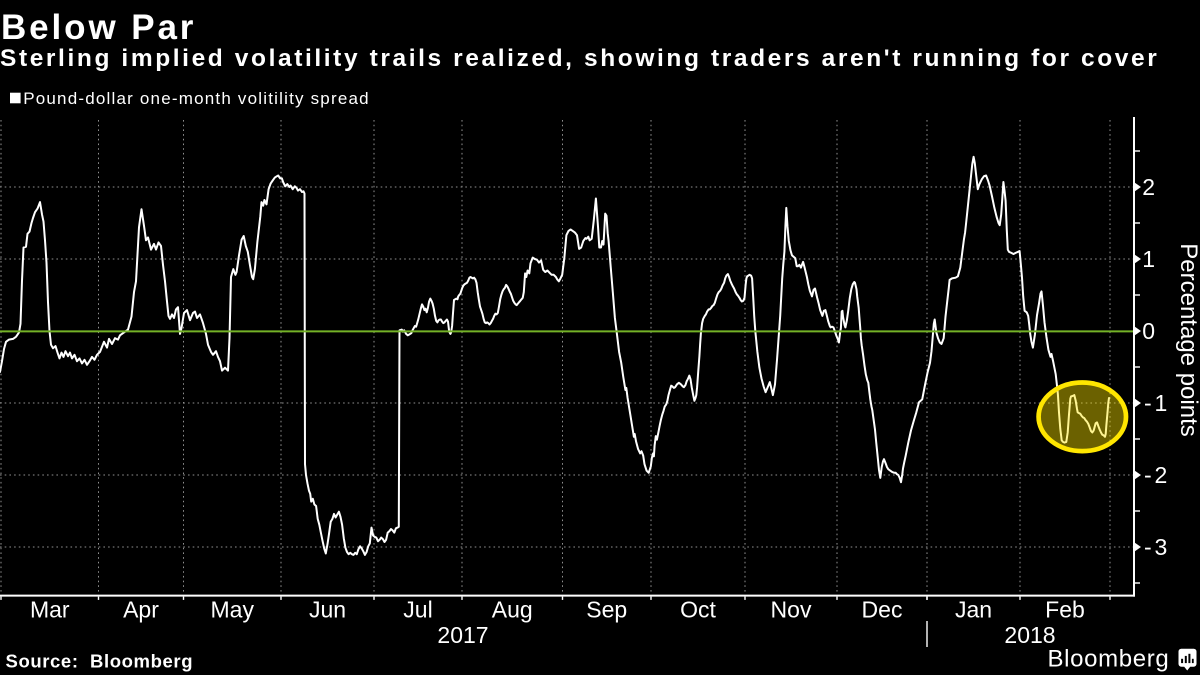 The image size is (1200, 675). Describe the element at coordinates (973, 610) in the screenshot. I see `svg-text: Jan` at that location.